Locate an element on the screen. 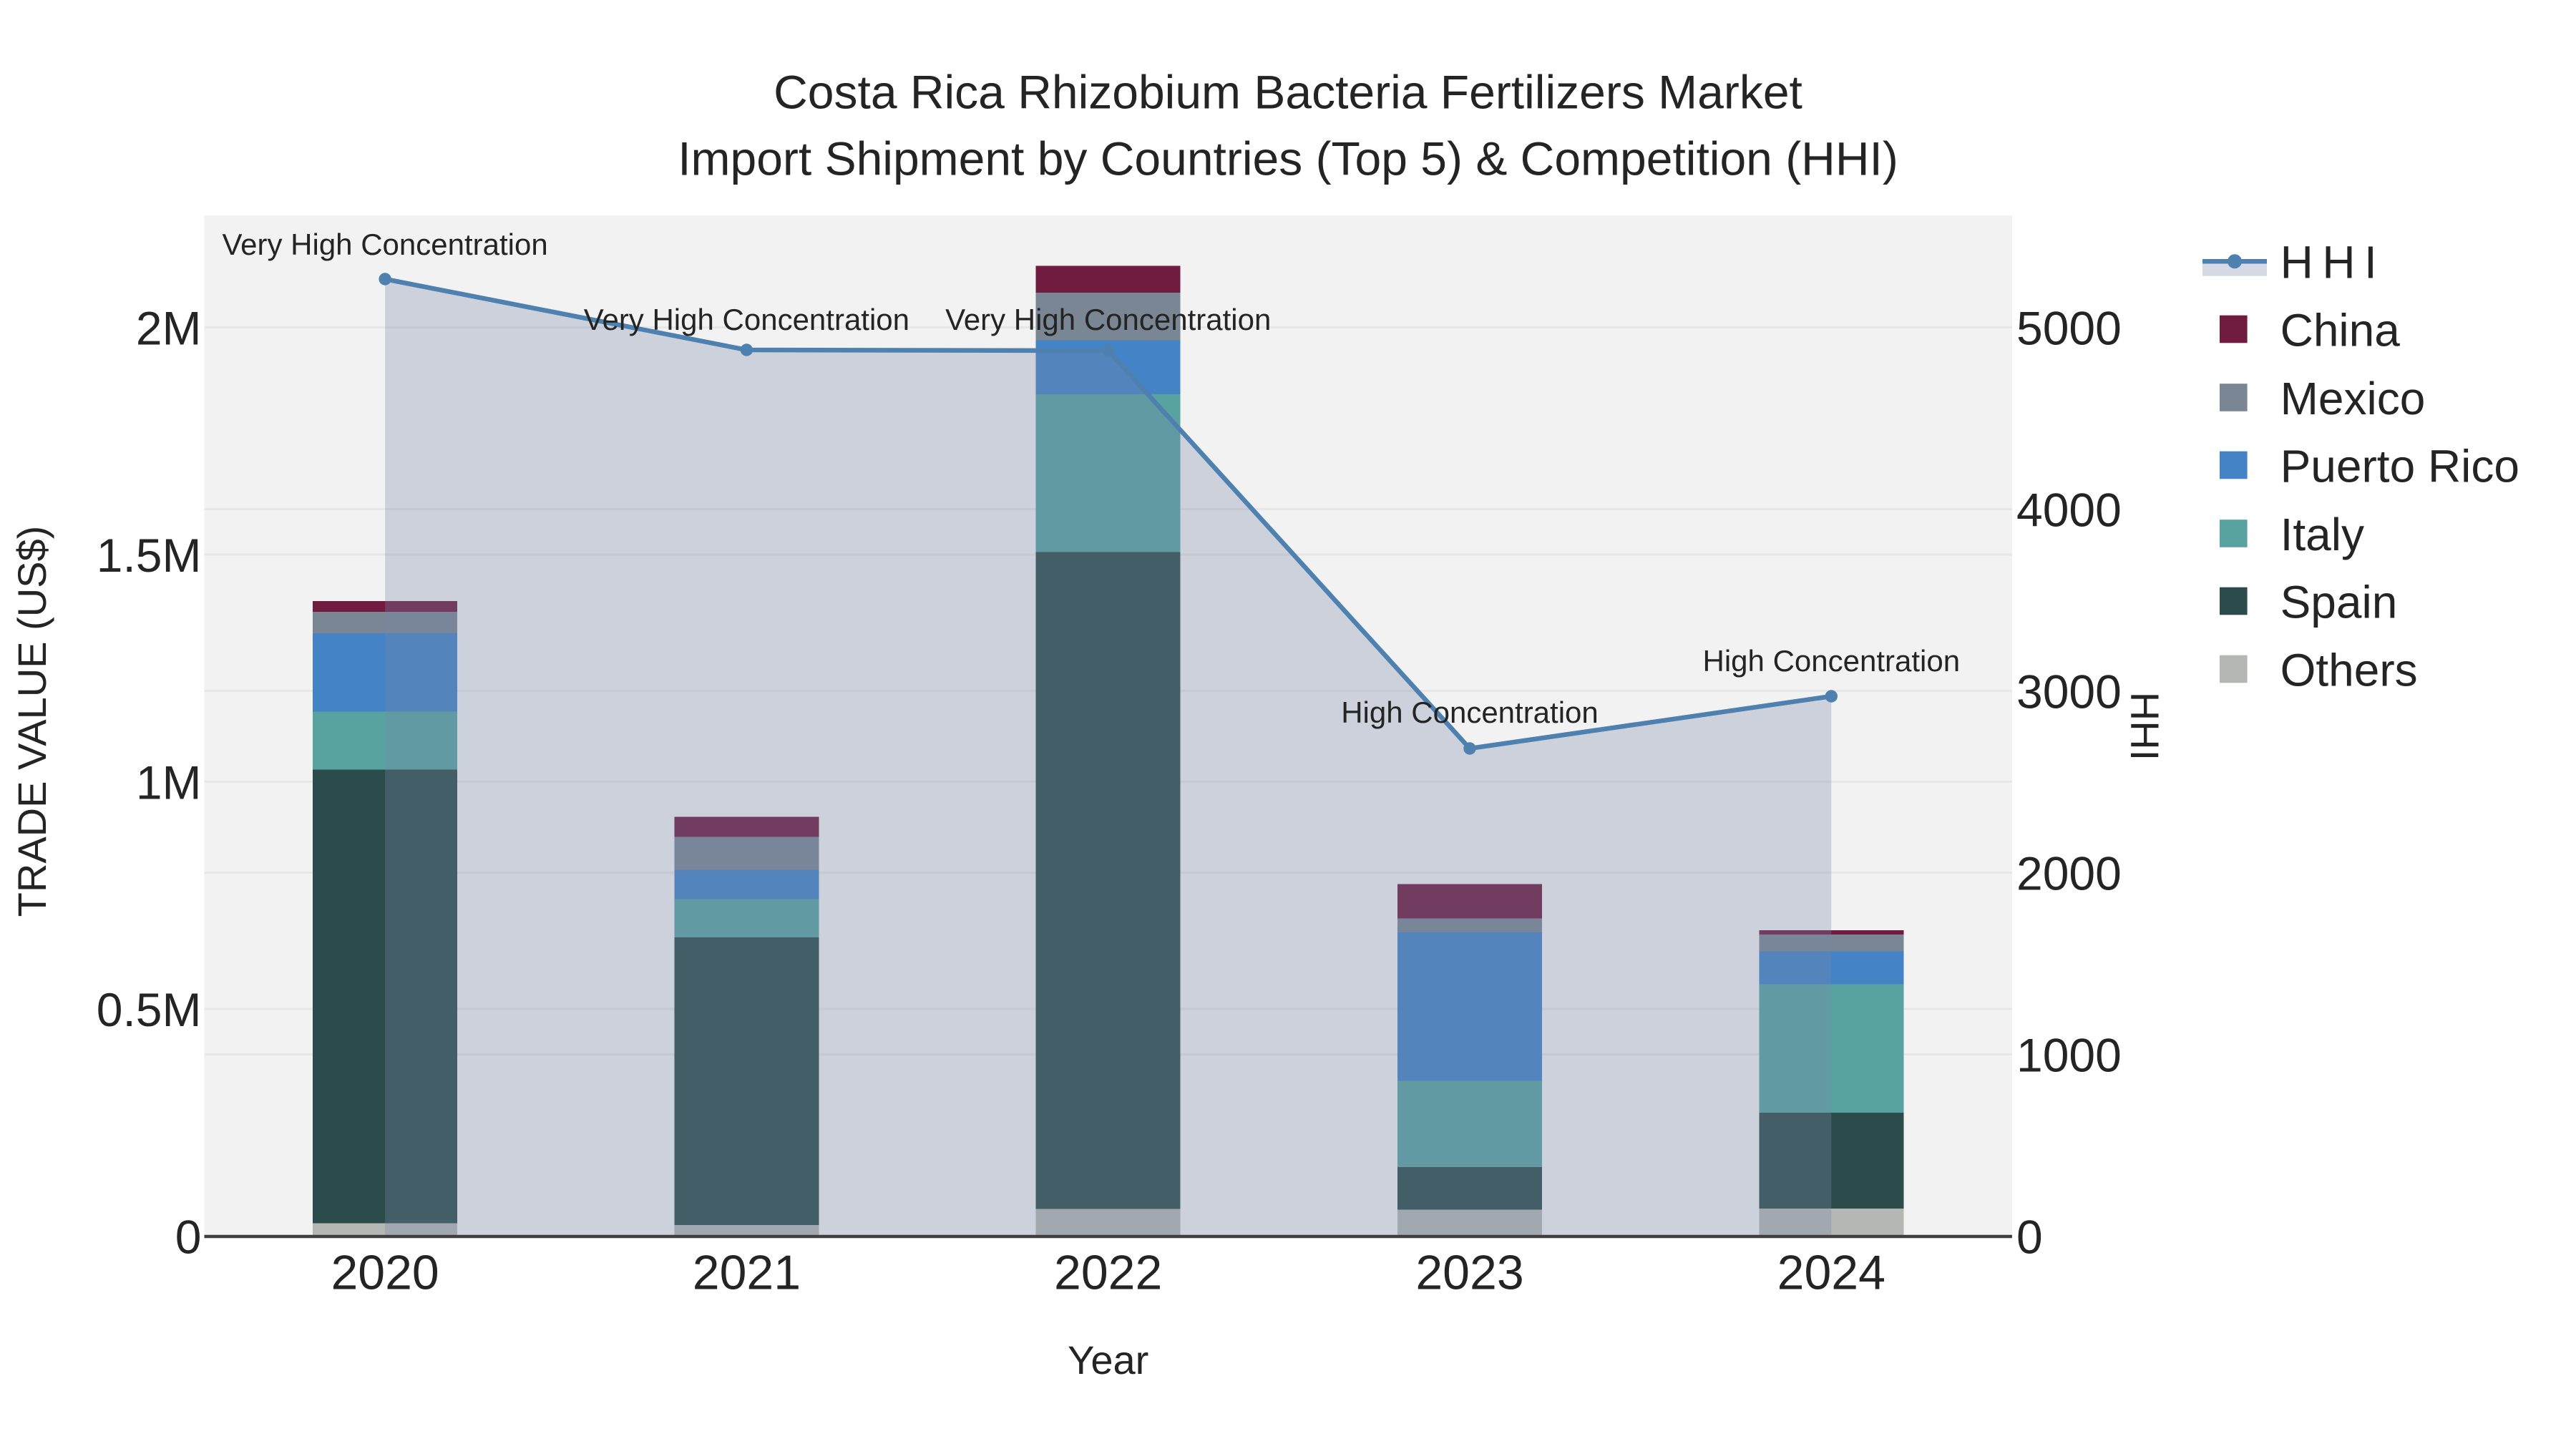 Image resolution: width=2576 pixels, height=1449 pixels. svg-text: 2021 is located at coordinates (747, 1273).